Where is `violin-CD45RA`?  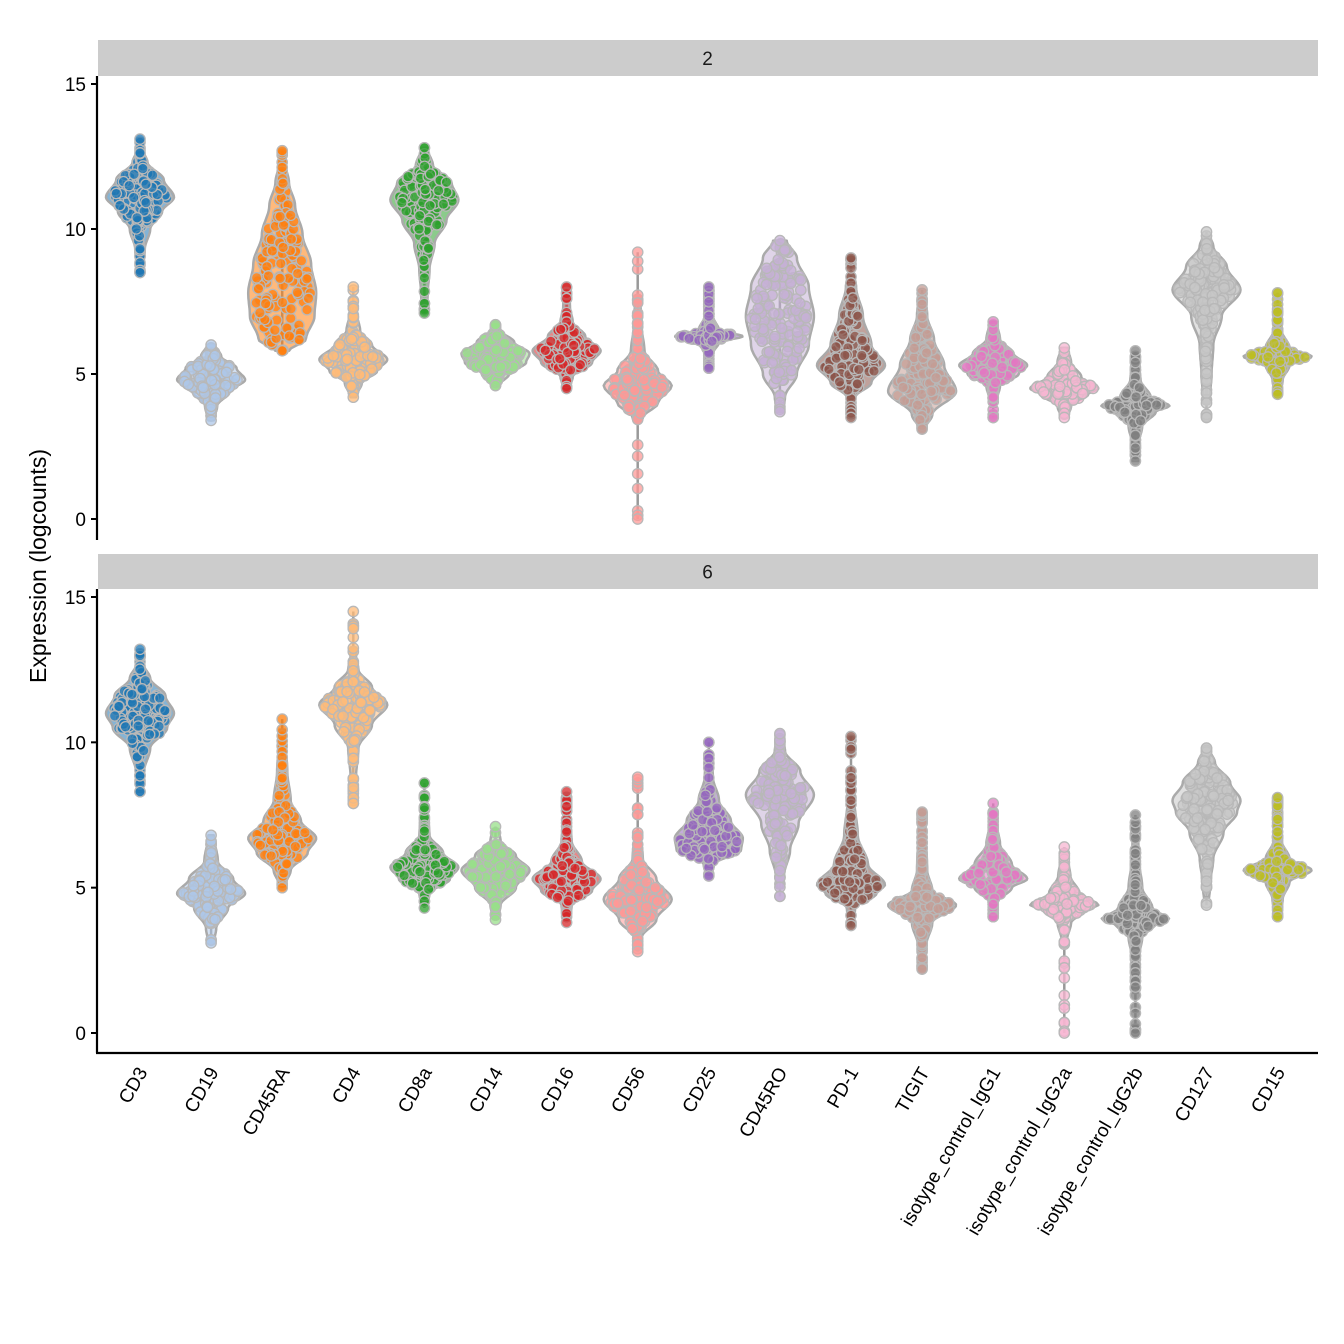 violin-CD45RA is located at coordinates (282, 250).